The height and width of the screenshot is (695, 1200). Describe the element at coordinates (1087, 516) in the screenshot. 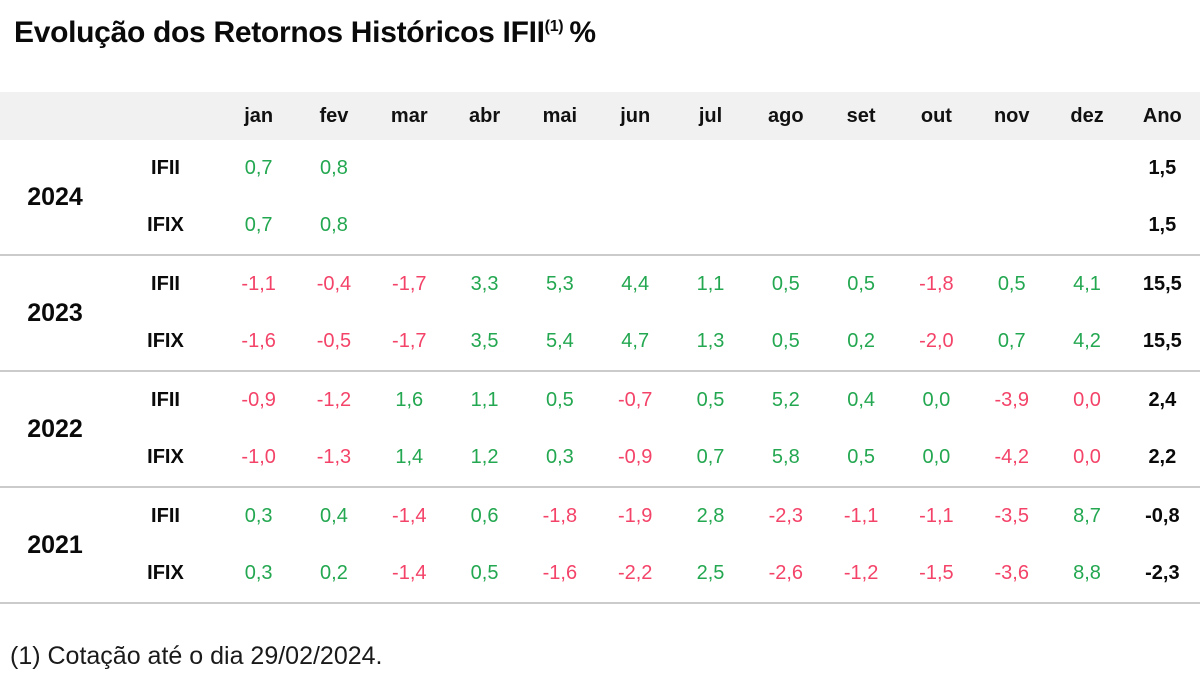

I see `value-cell: 8,7` at that location.